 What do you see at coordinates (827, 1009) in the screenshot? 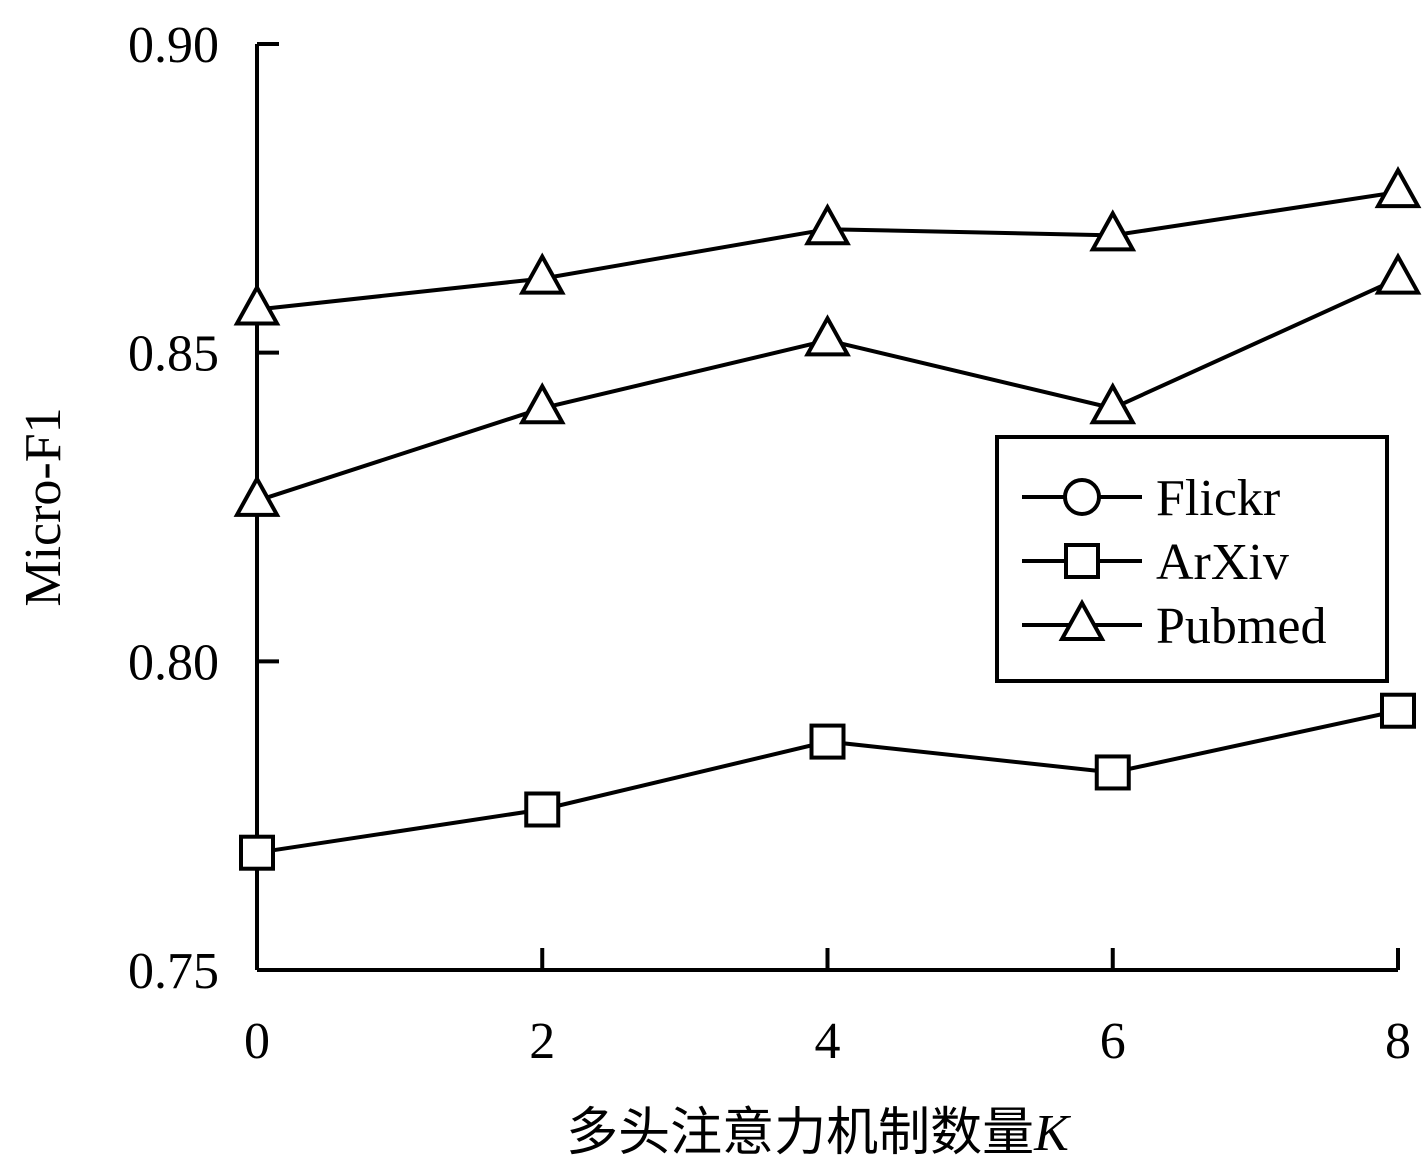
I see `x-ticks: 0 2 4 6 8` at bounding box center [827, 1009].